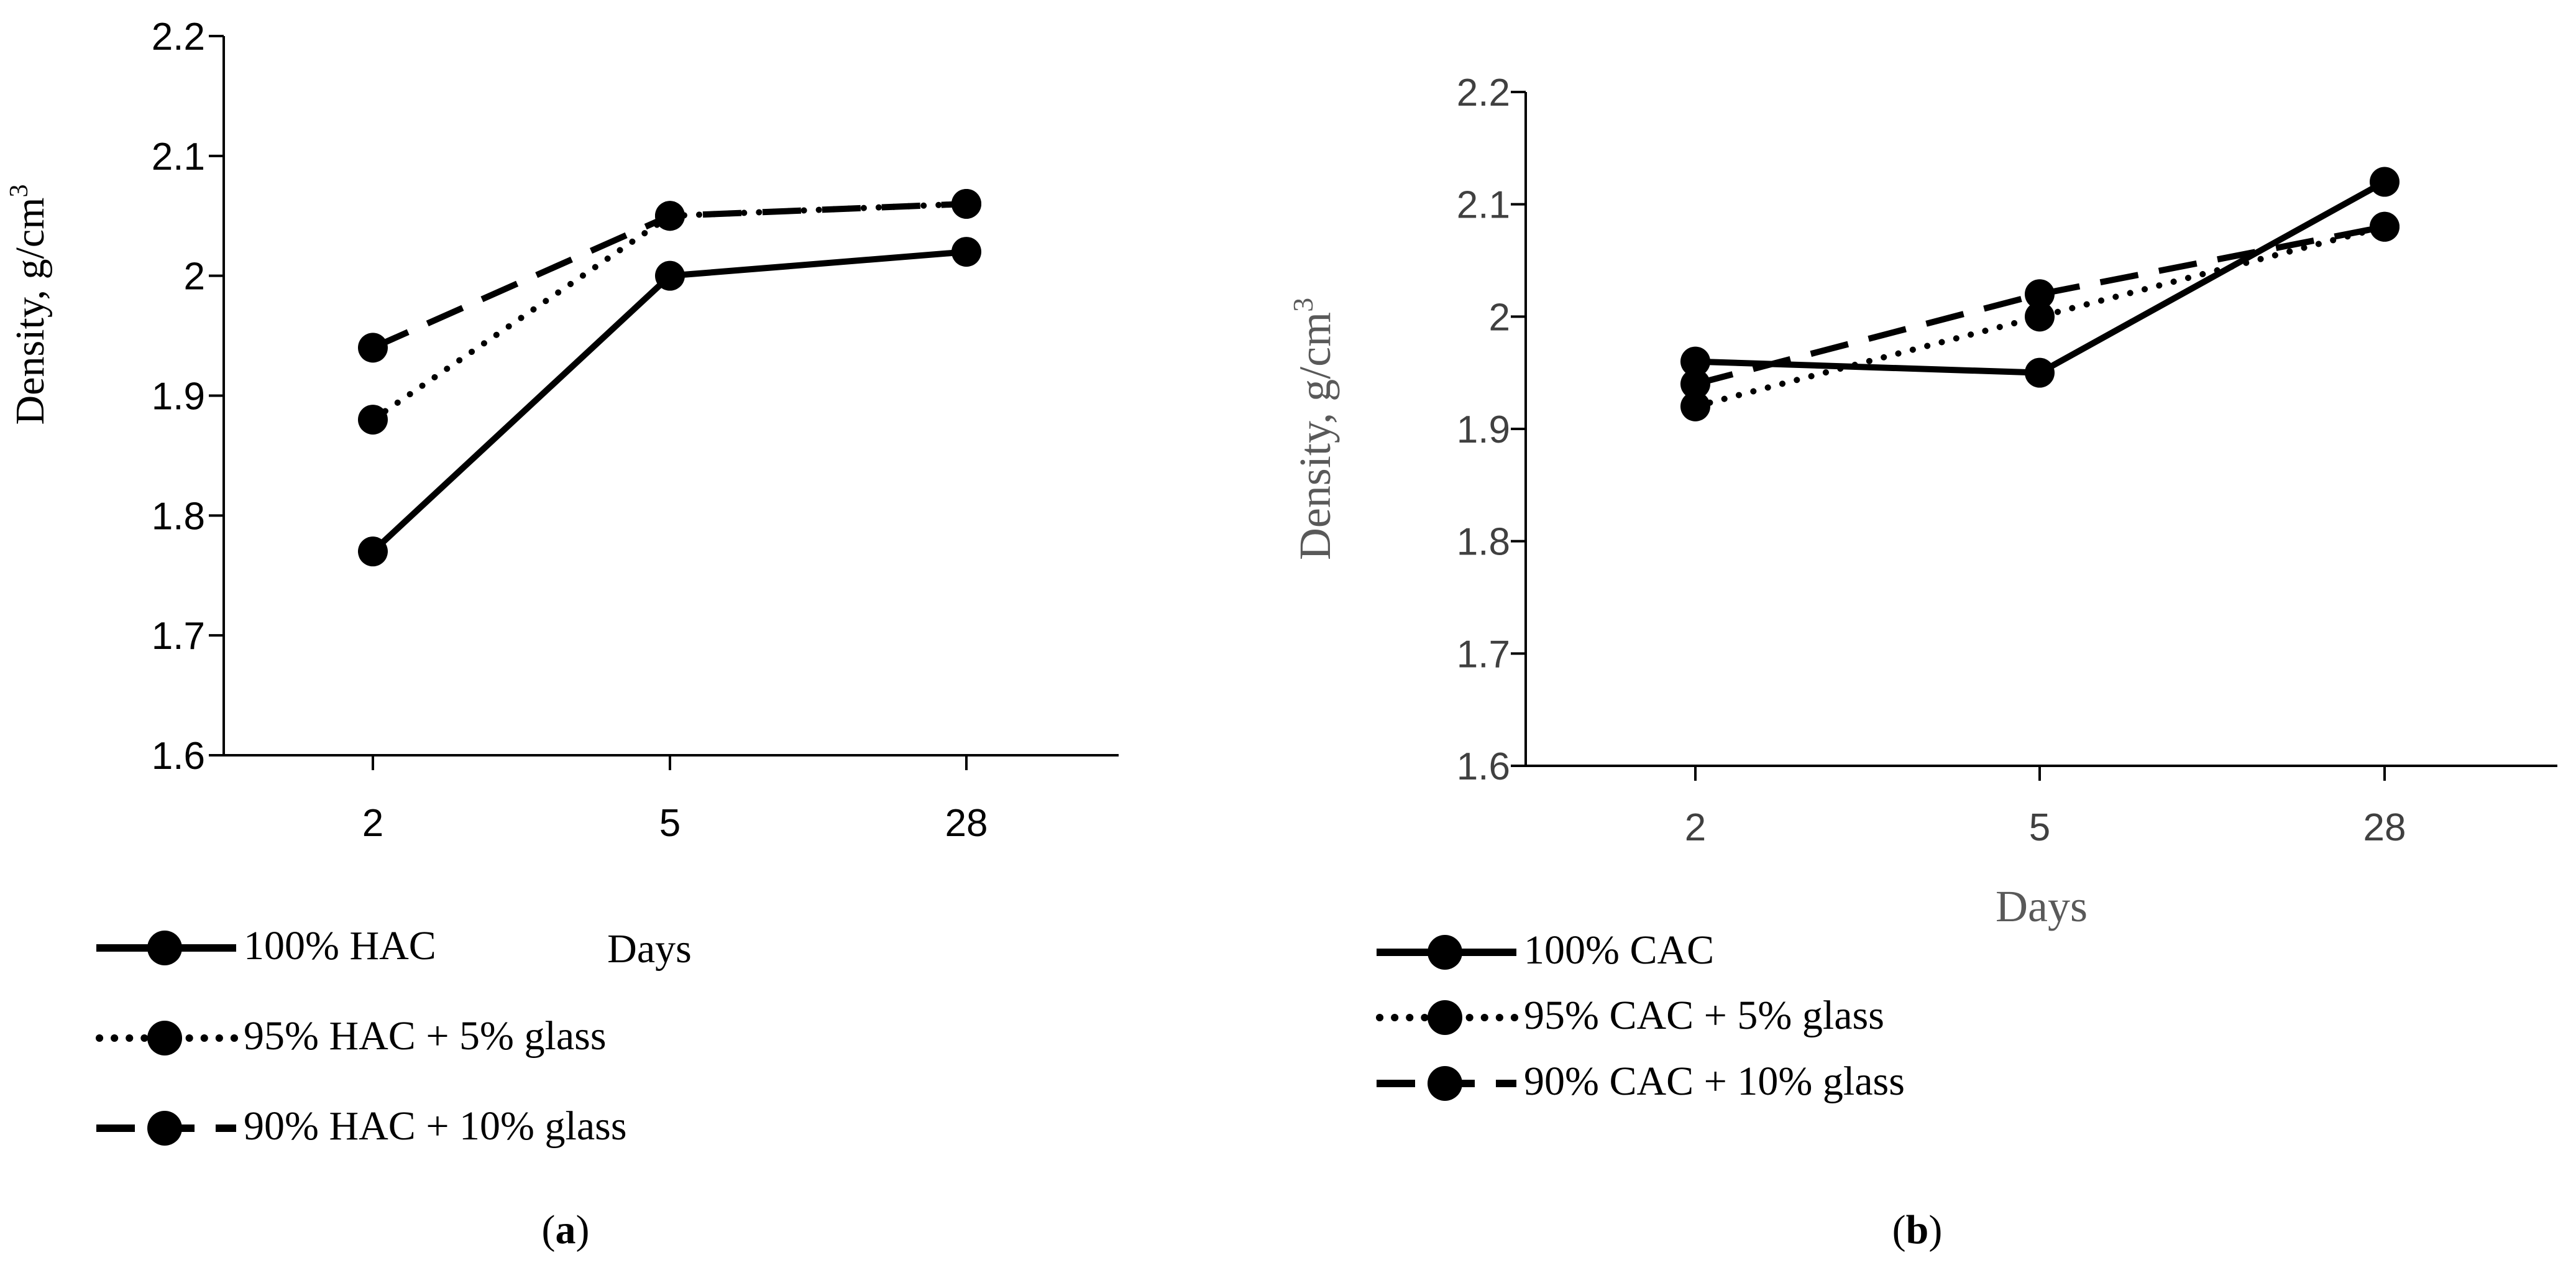 The width and height of the screenshot is (2576, 1283). I want to click on legend-item: 90% CAC + 10% glass, so click(1641, 1081).